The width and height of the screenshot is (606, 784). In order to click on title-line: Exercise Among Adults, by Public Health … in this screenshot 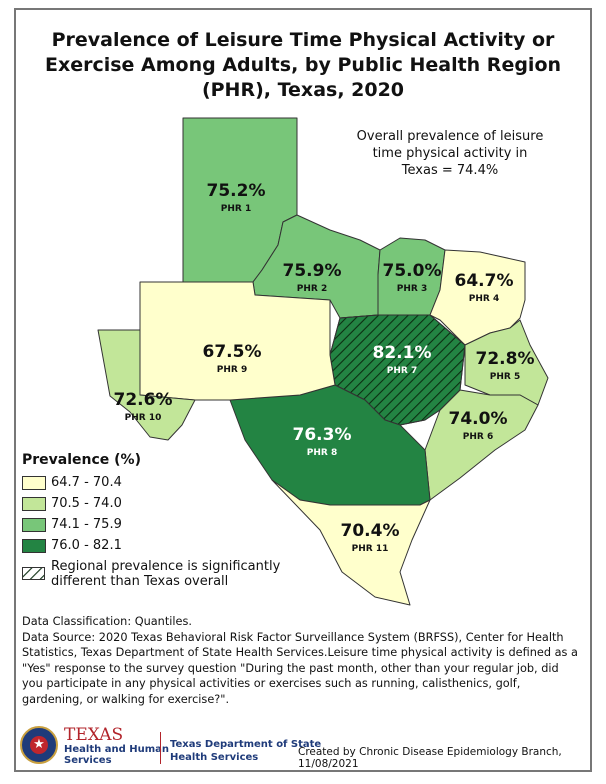, I will do `click(303, 65)`.